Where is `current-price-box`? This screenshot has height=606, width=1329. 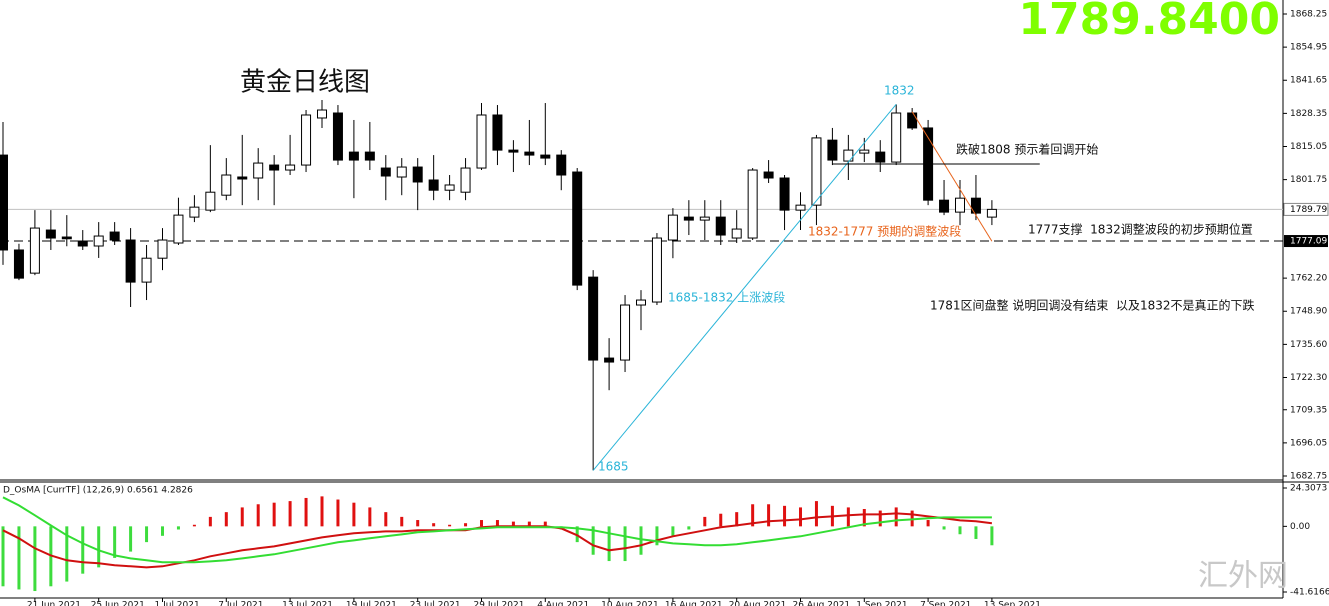
current-price-box is located at coordinates (1306, 209).